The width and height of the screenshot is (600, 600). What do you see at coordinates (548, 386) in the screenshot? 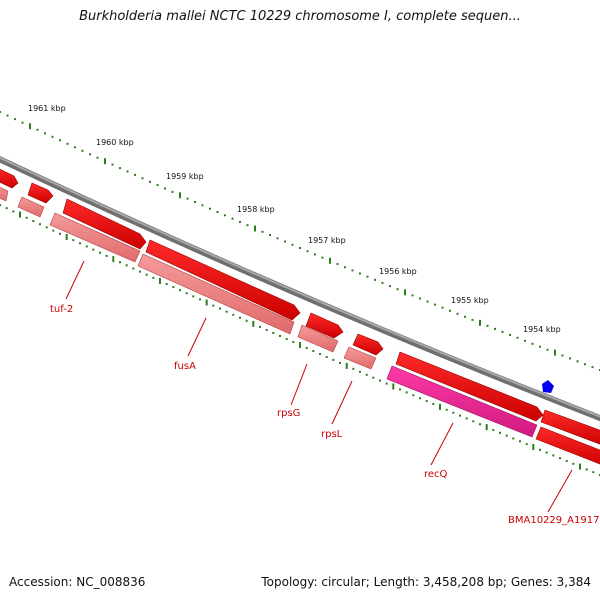
I see `blue-pentagon-marker-icon` at bounding box center [548, 386].